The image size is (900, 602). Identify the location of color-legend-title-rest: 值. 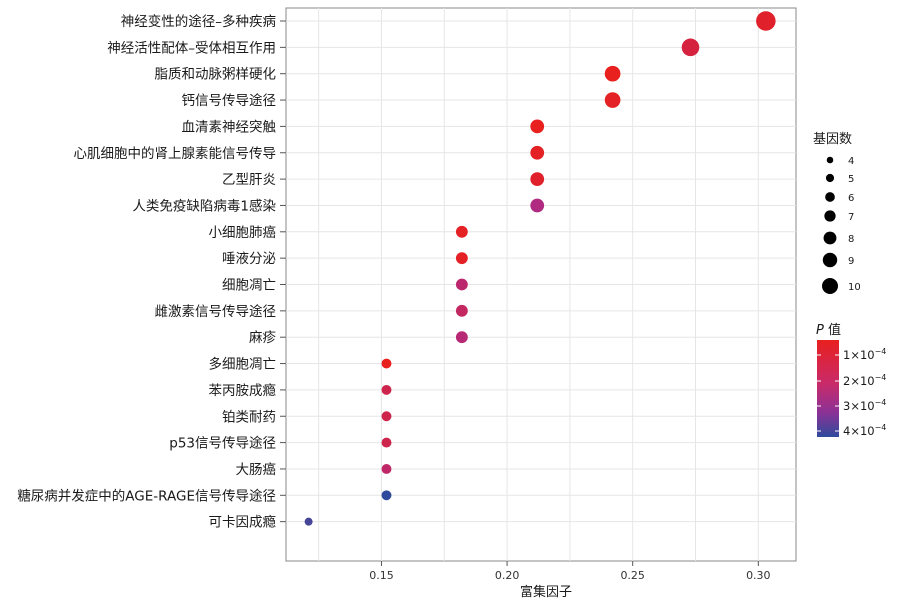
(832, 330).